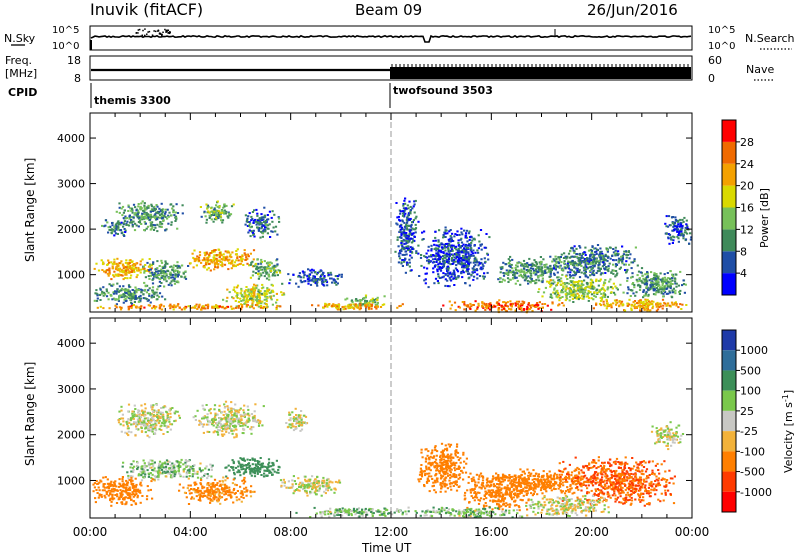 This screenshot has width=800, height=554. I want to click on cpid-segment-2: twofsound 3503, so click(443, 90).